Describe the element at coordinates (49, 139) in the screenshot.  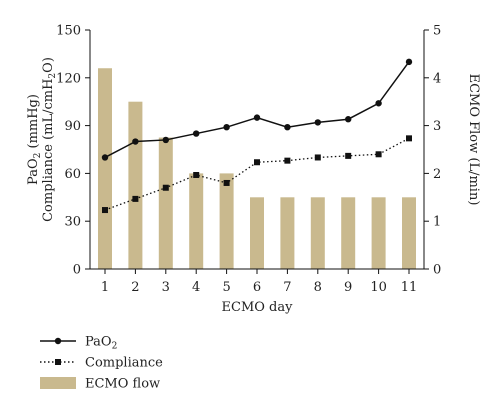
I see `y-left-label-line2: Compliance (mL/cmH2O)` at that location.